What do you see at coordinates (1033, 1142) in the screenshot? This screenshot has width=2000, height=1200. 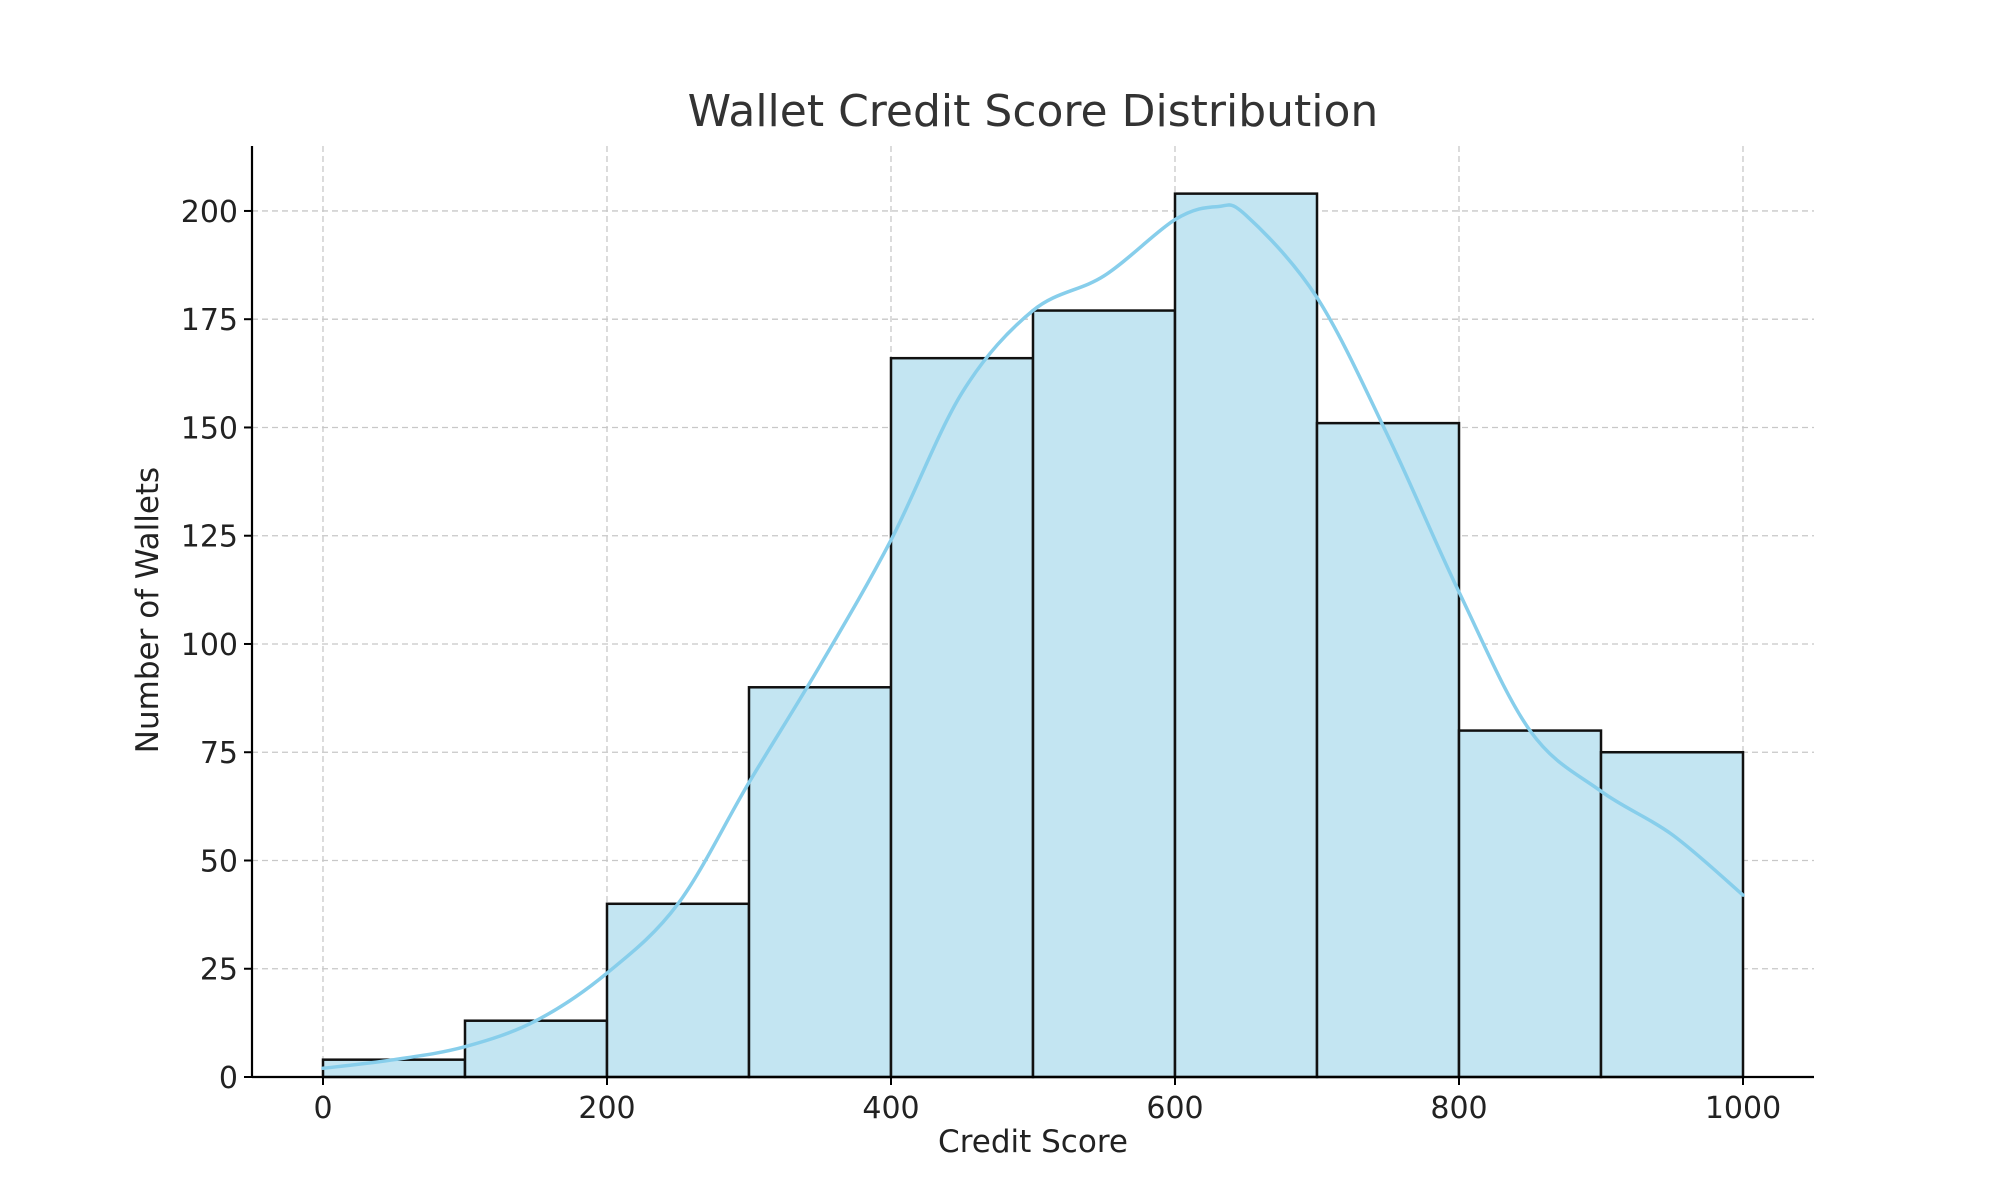 I see `x-axis-title: Credit Score` at bounding box center [1033, 1142].